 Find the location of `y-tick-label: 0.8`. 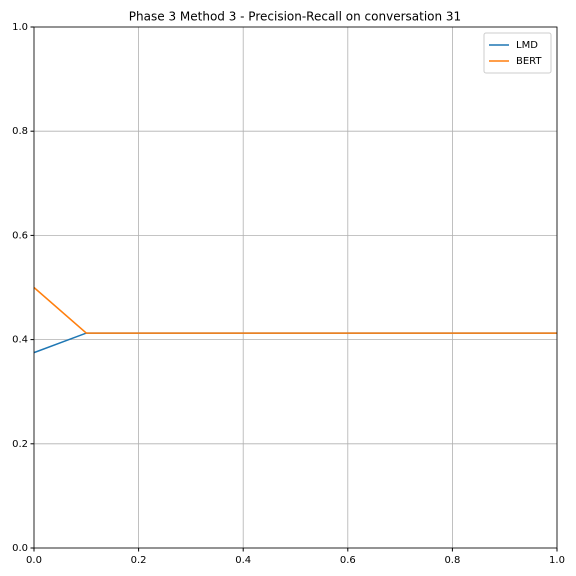

y-tick-label: 0.8 is located at coordinates (20, 131).